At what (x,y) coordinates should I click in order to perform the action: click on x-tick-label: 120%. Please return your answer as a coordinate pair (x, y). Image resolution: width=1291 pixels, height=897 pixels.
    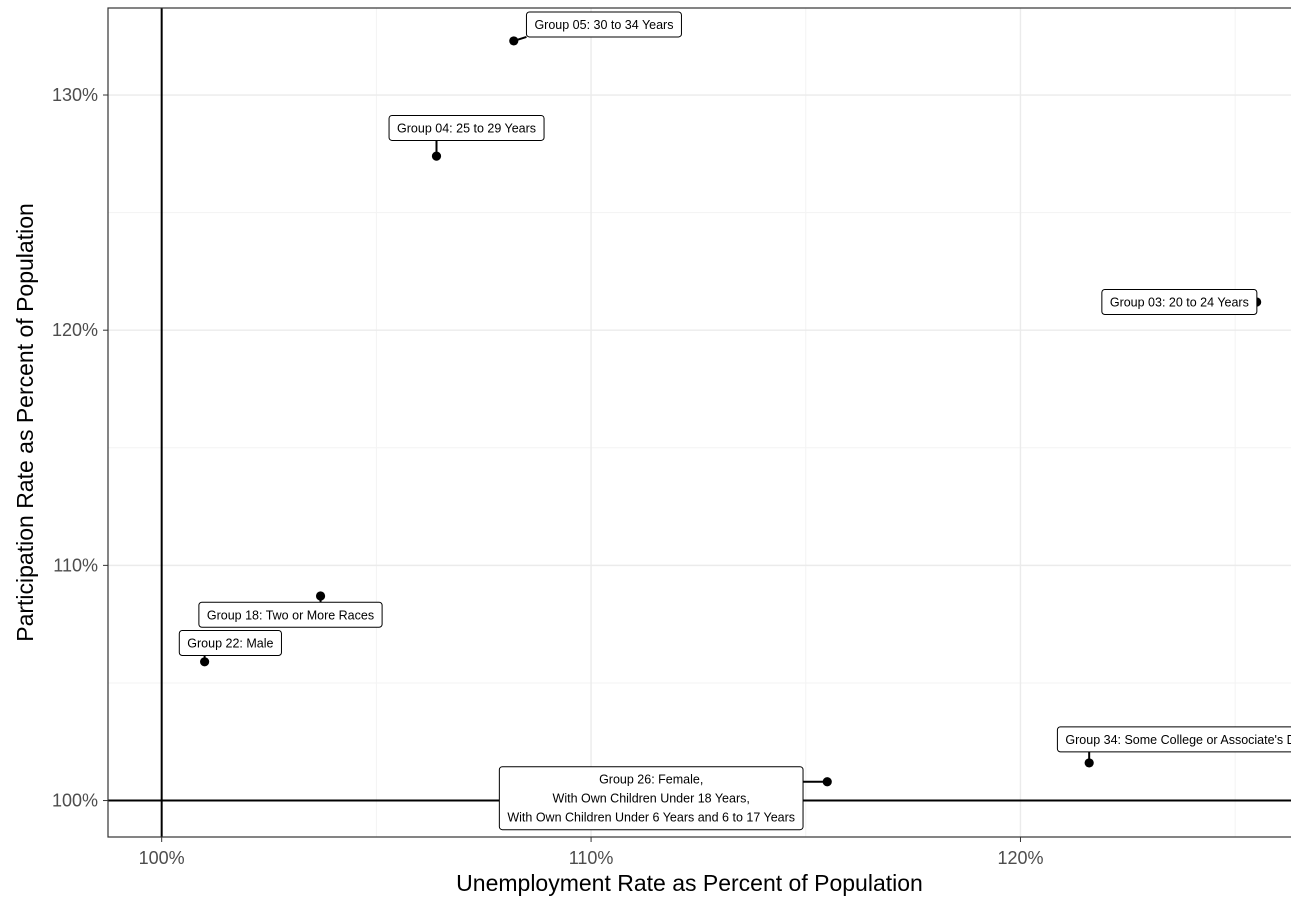
    Looking at the image, I should click on (1020, 858).